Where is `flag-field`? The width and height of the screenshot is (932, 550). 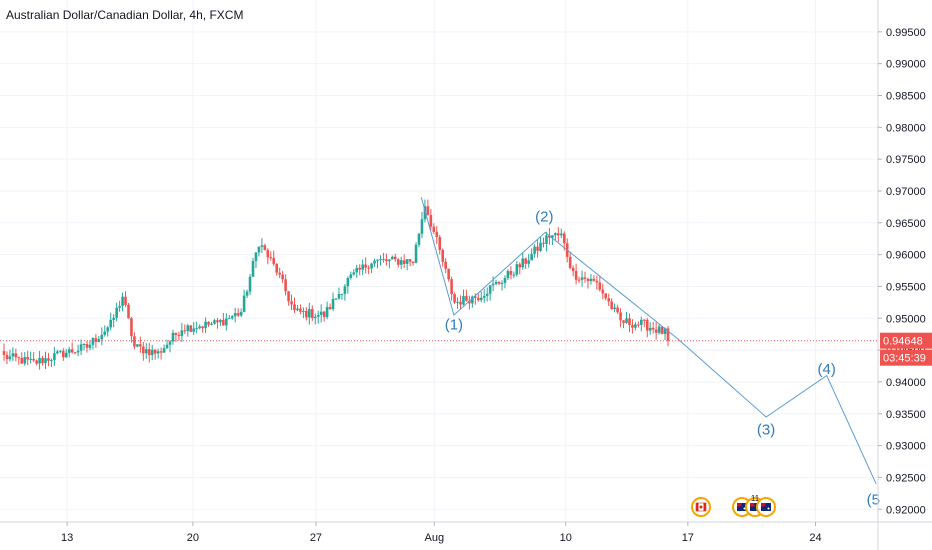 flag-field is located at coordinates (742, 507).